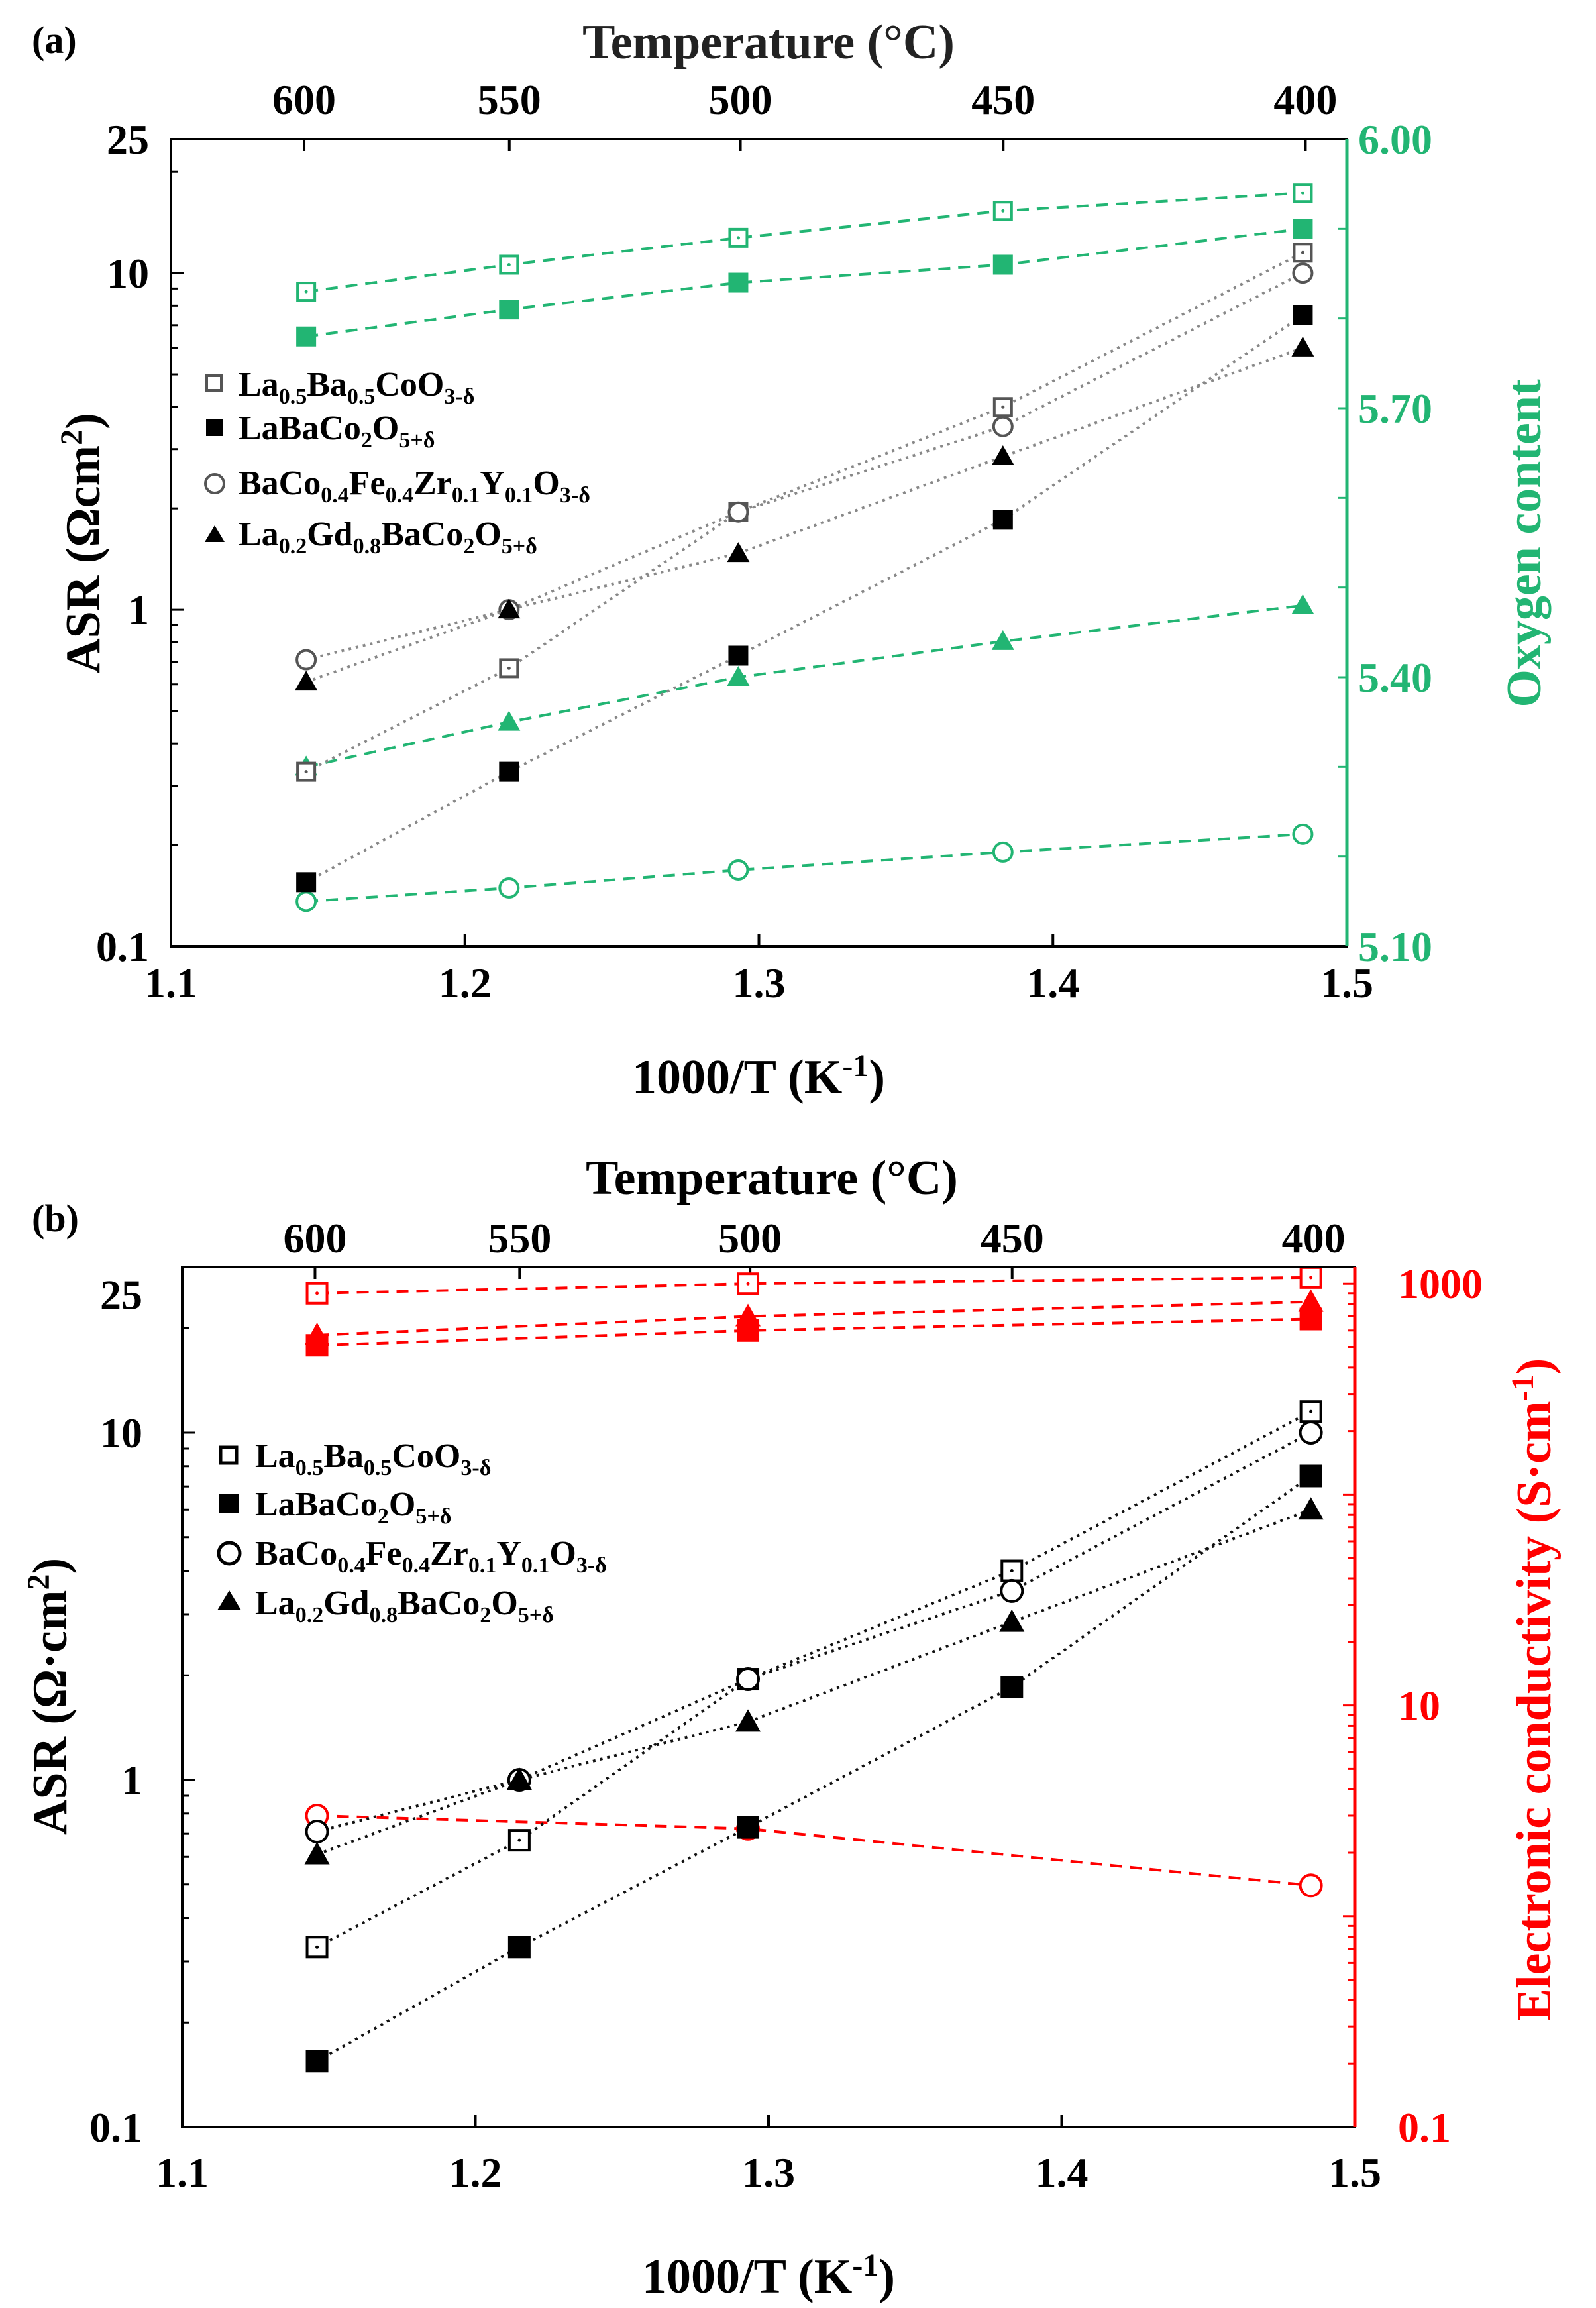  I want to click on panel-a-left-tick-labels: 0.1 1 10 25, so click(122, 543).